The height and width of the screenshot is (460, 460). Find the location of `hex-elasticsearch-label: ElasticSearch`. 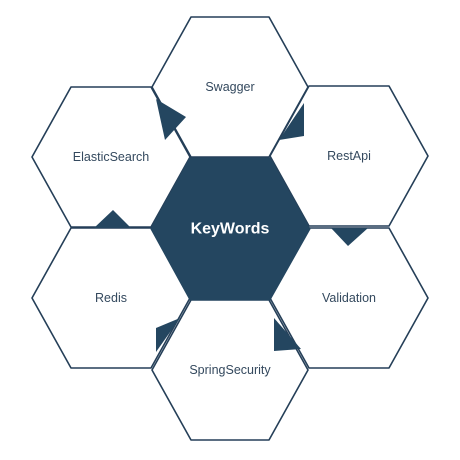

hex-elasticsearch-label: ElasticSearch is located at coordinates (111, 157).